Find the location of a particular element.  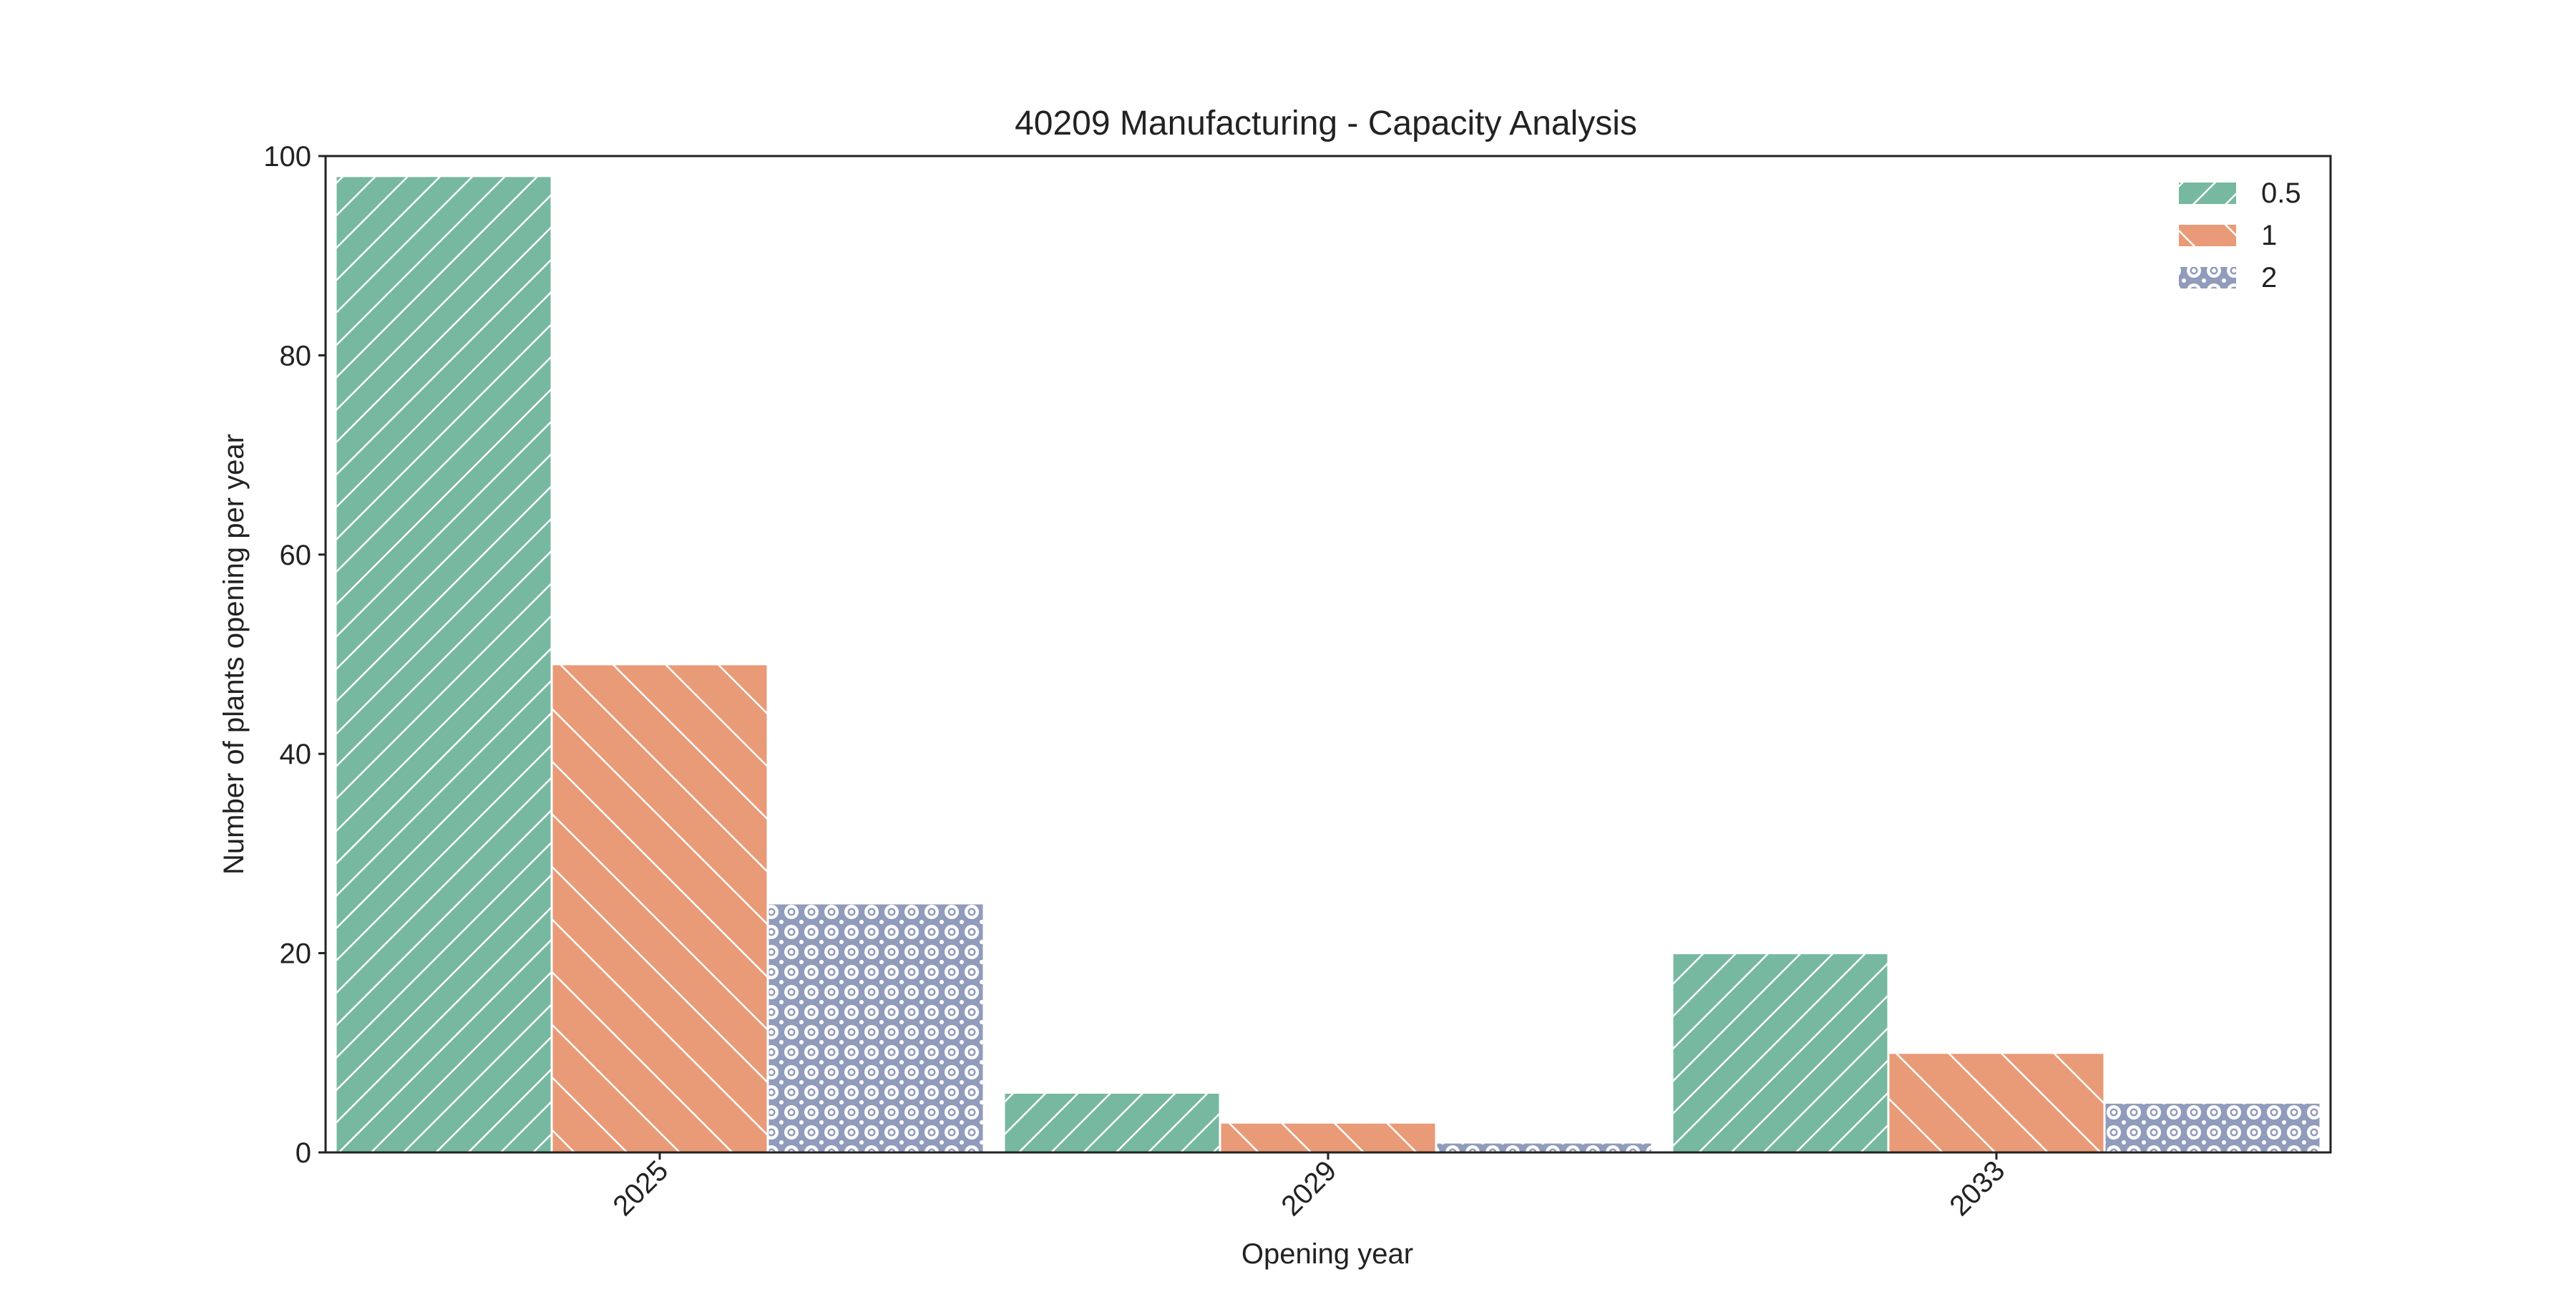

y-tick-label: 0 is located at coordinates (303, 1153).